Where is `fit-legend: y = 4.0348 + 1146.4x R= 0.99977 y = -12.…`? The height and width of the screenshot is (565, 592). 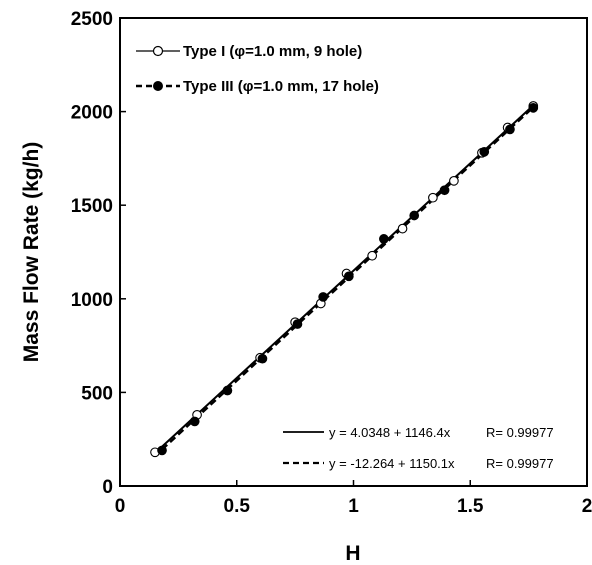
fit-legend: y = 4.0348 + 1146.4x R= 0.99977 y = -12.… is located at coordinates (418, 448).